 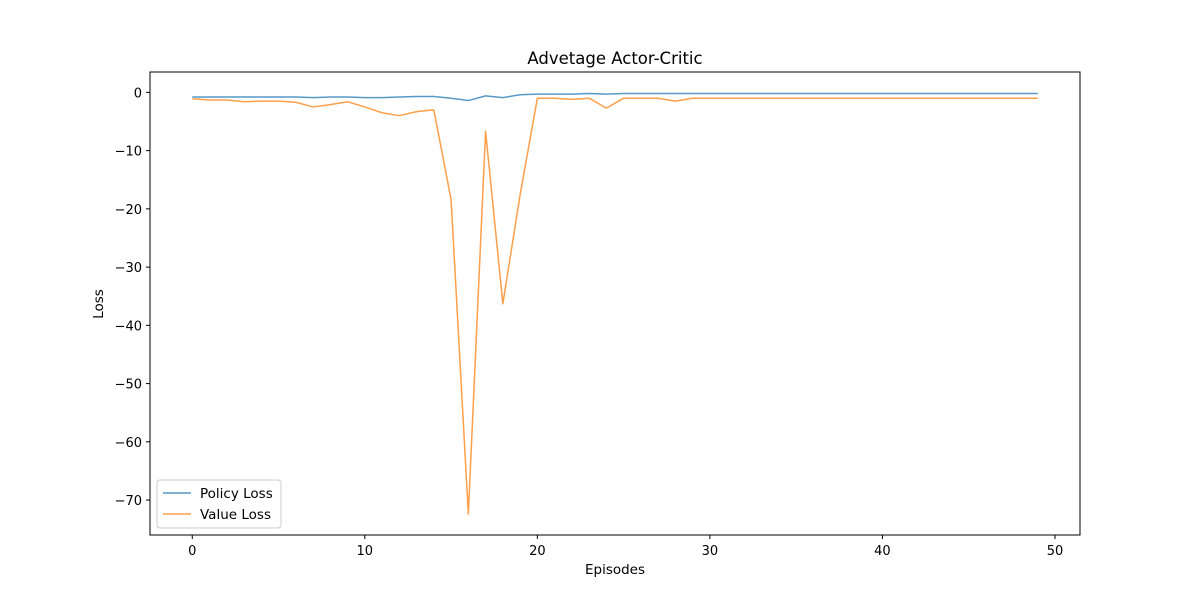 I want to click on x-tick-label: 20, so click(x=537, y=551).